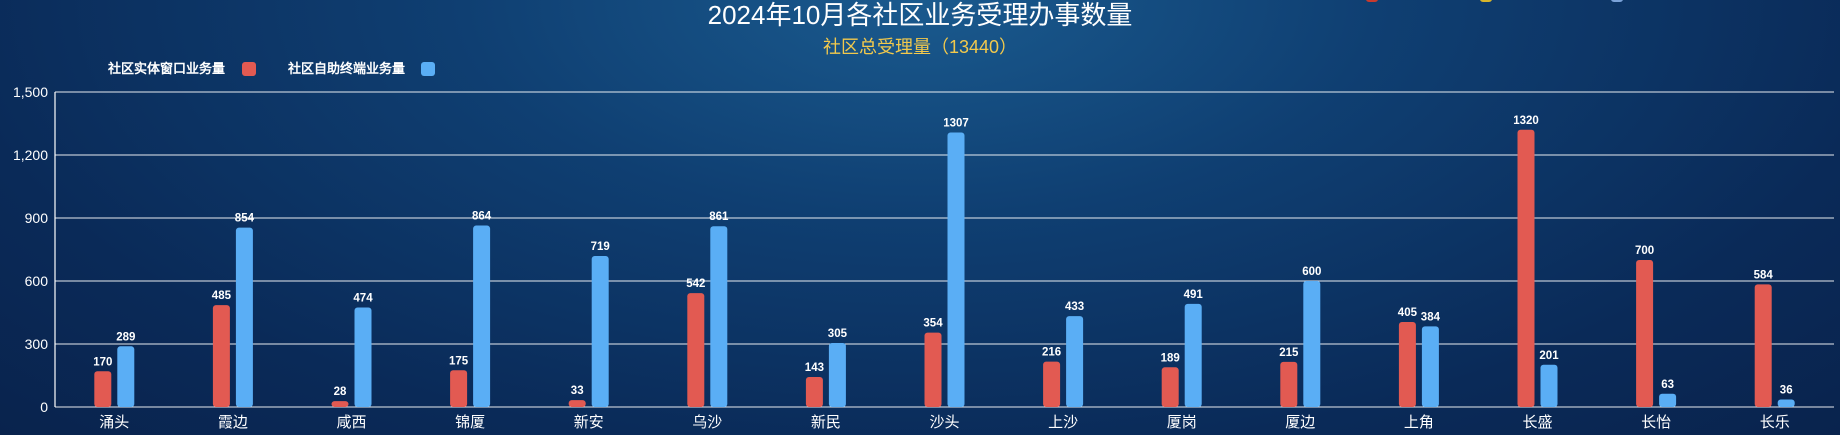  I want to click on x-category-label: 长乐, so click(1775, 422).